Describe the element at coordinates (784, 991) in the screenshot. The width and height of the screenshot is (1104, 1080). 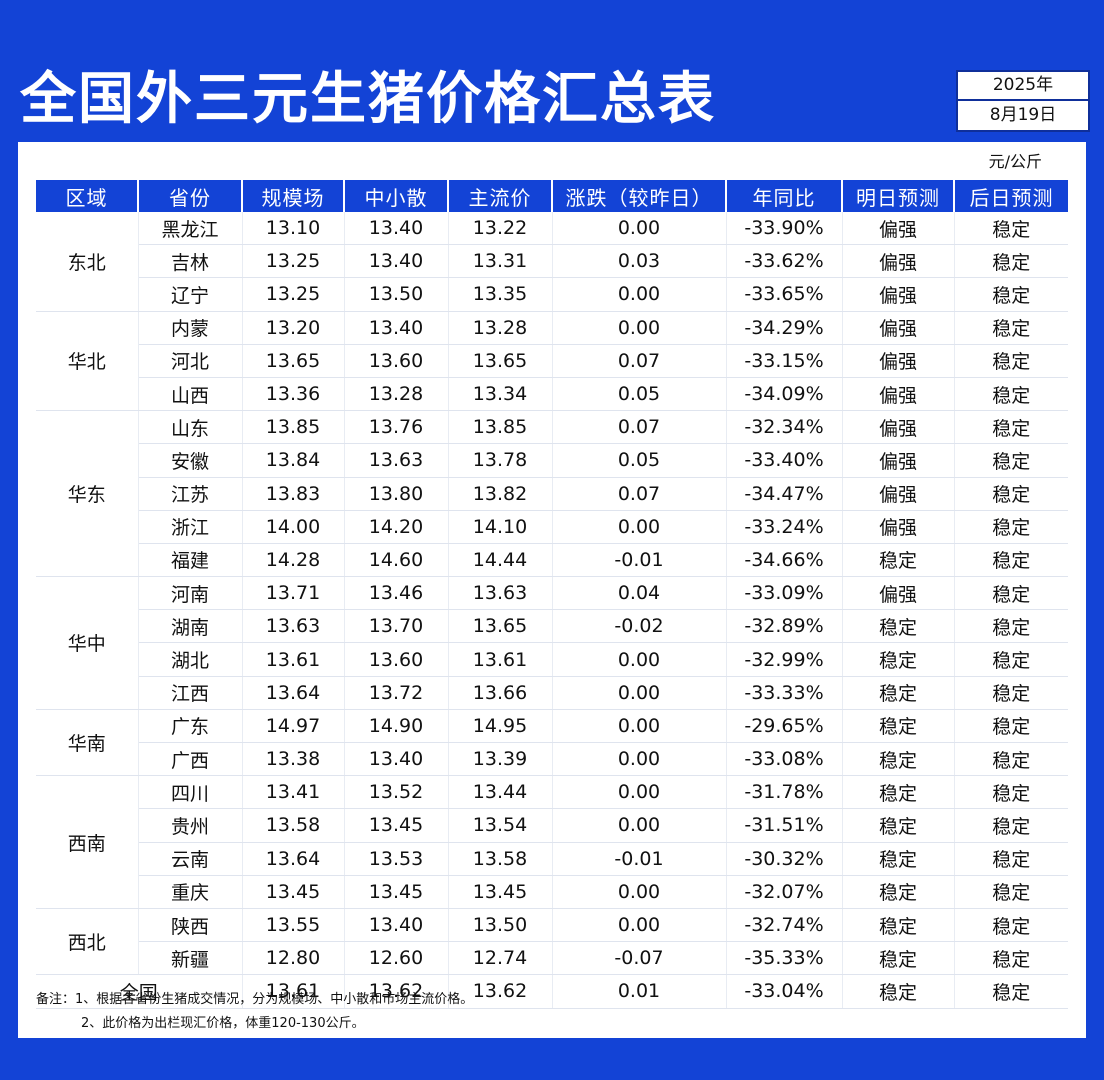
I see `cell-yoy: -33.04%` at that location.